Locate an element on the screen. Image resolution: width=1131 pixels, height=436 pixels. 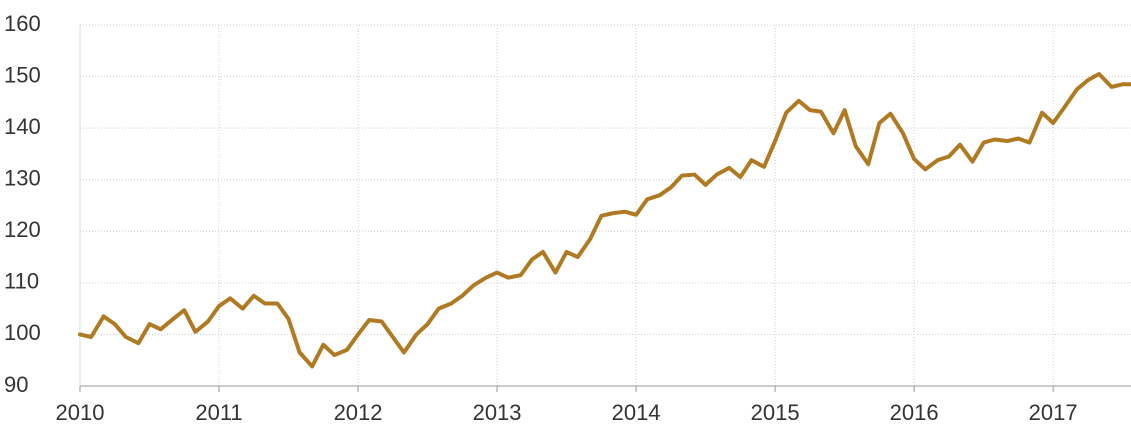
y-tick-label: 130 is located at coordinates (22, 178).